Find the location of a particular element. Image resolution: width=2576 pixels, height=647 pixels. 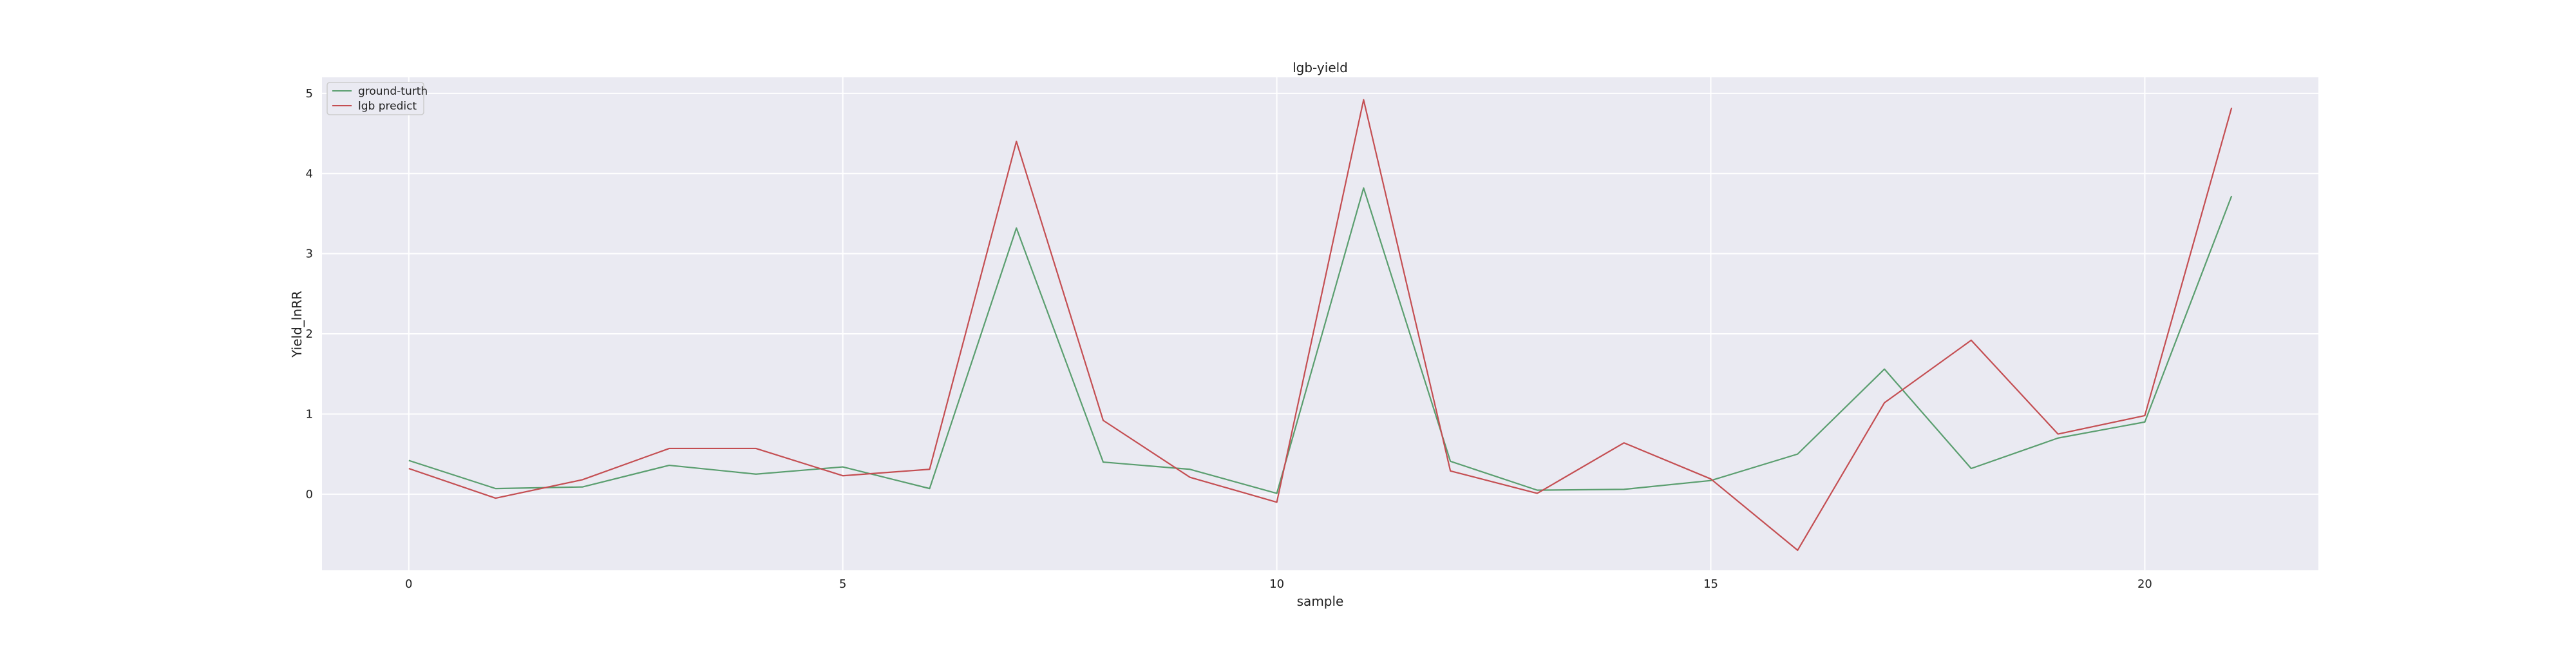

x-tick-label: 15 is located at coordinates (1710, 584).